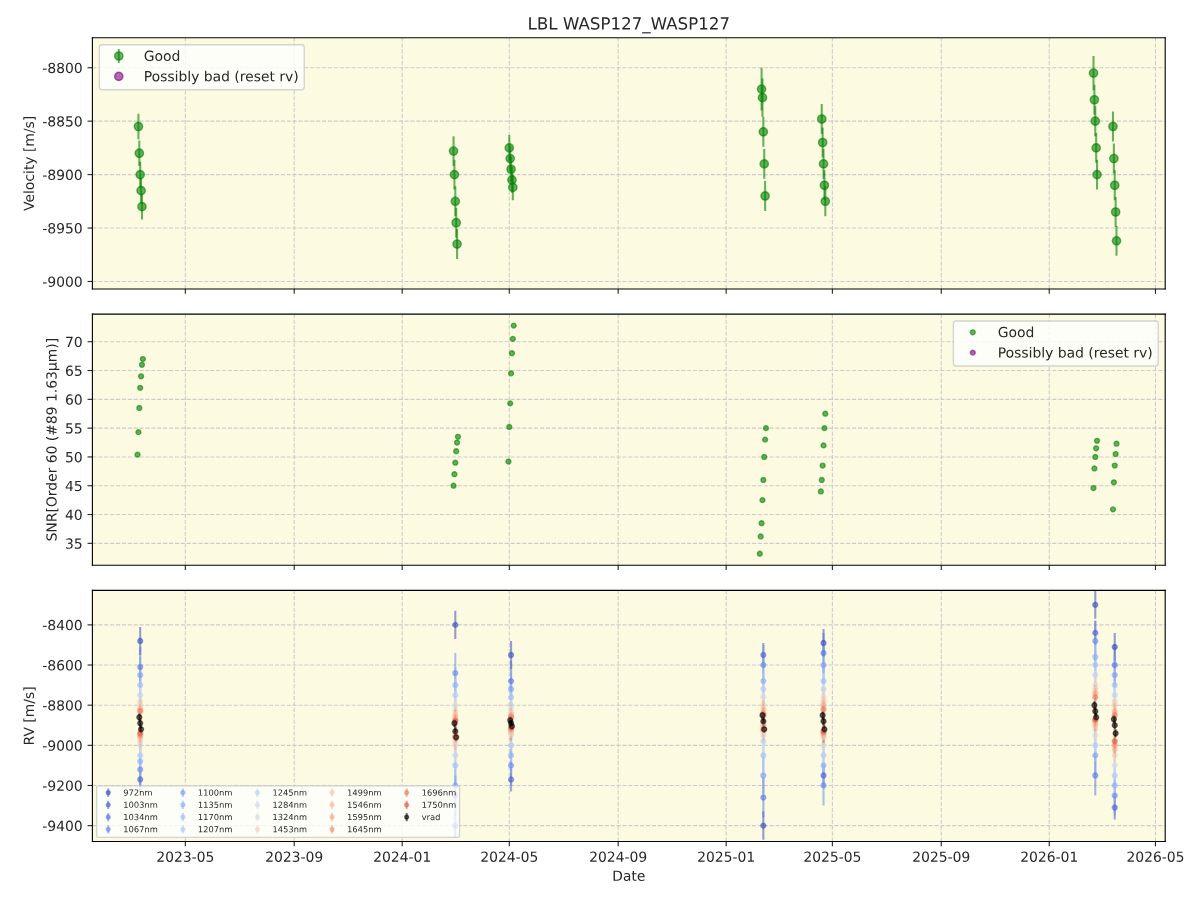 This screenshot has height=900, width=1200. Describe the element at coordinates (30, 163) in the screenshot. I see `y-axis-title: Velocity [m/s]` at that location.